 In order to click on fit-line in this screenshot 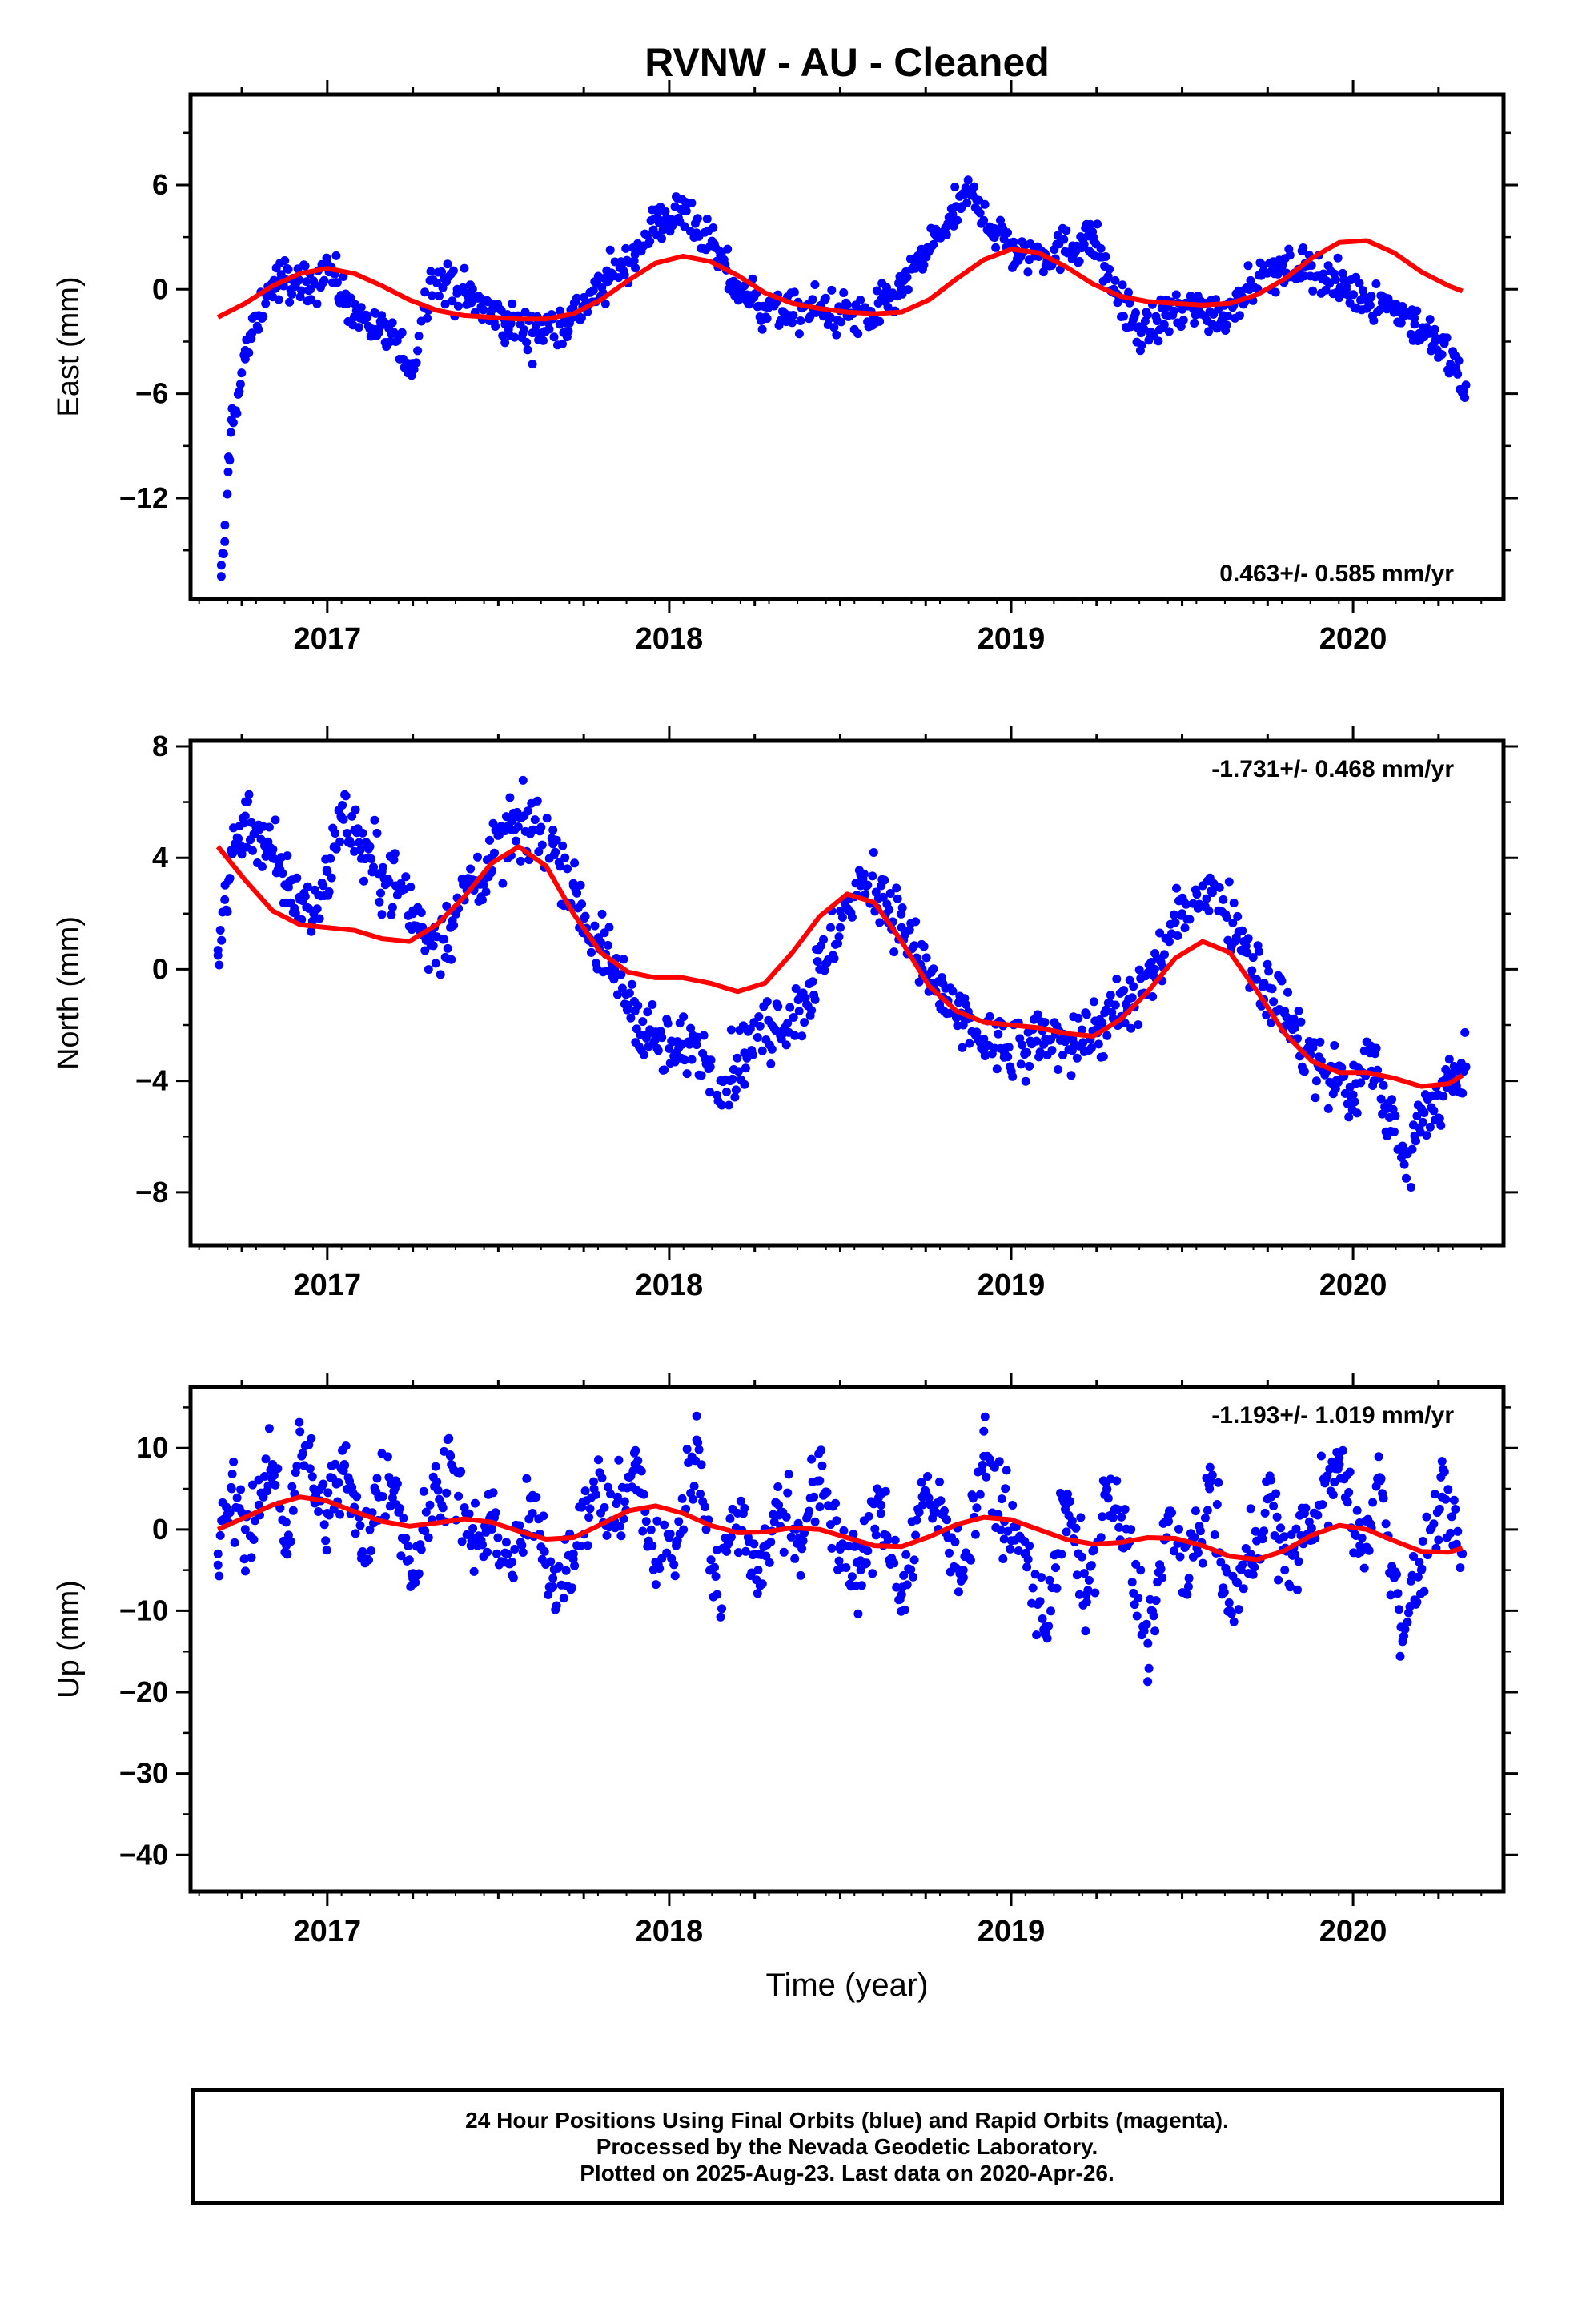, I will do `click(840, 1528)`.